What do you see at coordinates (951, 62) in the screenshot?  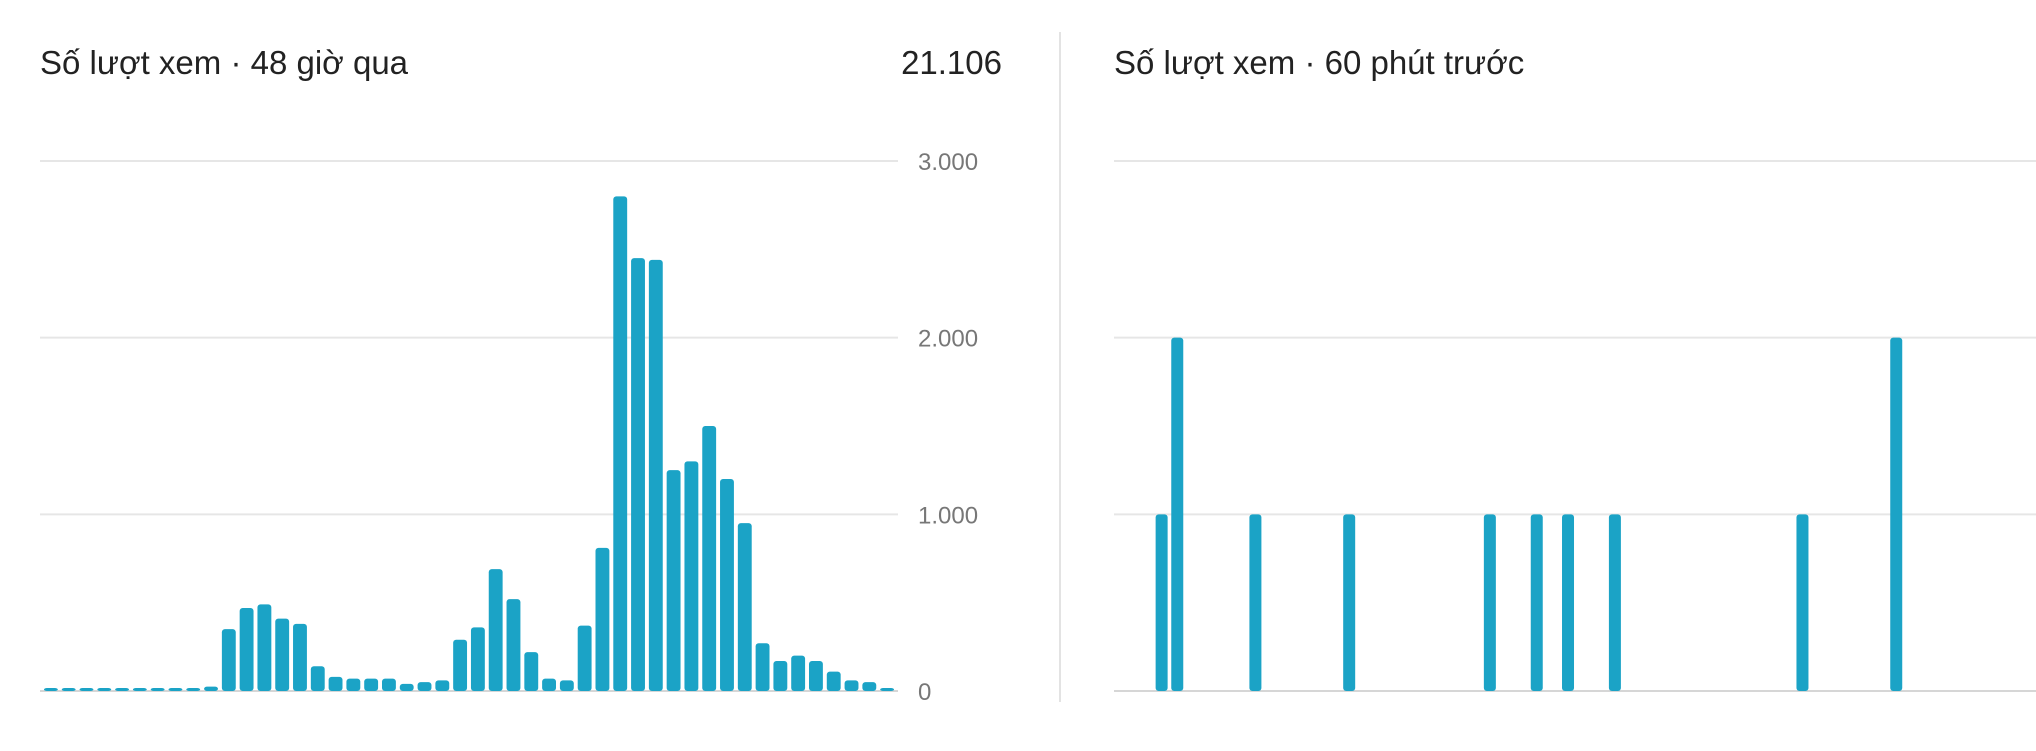 I see `views-48h-total: 21.106` at bounding box center [951, 62].